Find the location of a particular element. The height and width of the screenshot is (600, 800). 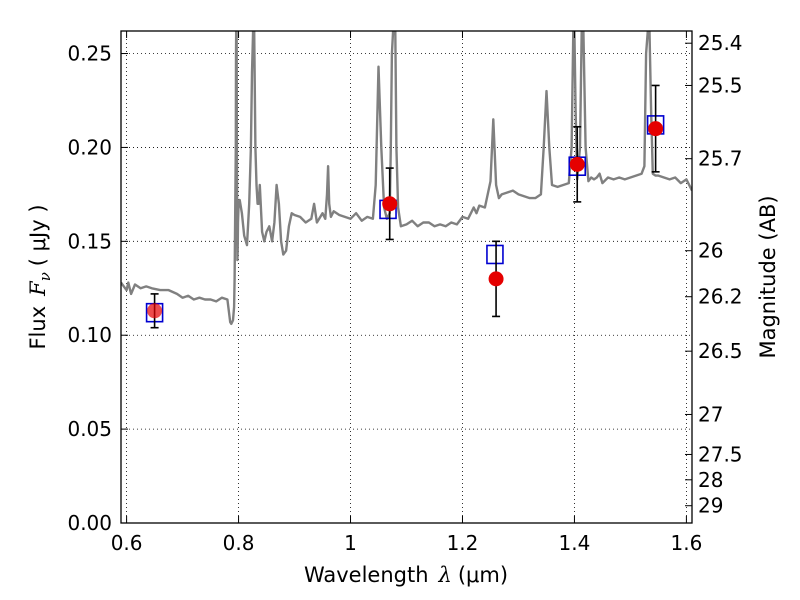

model-photometry-point is located at coordinates (495, 254).